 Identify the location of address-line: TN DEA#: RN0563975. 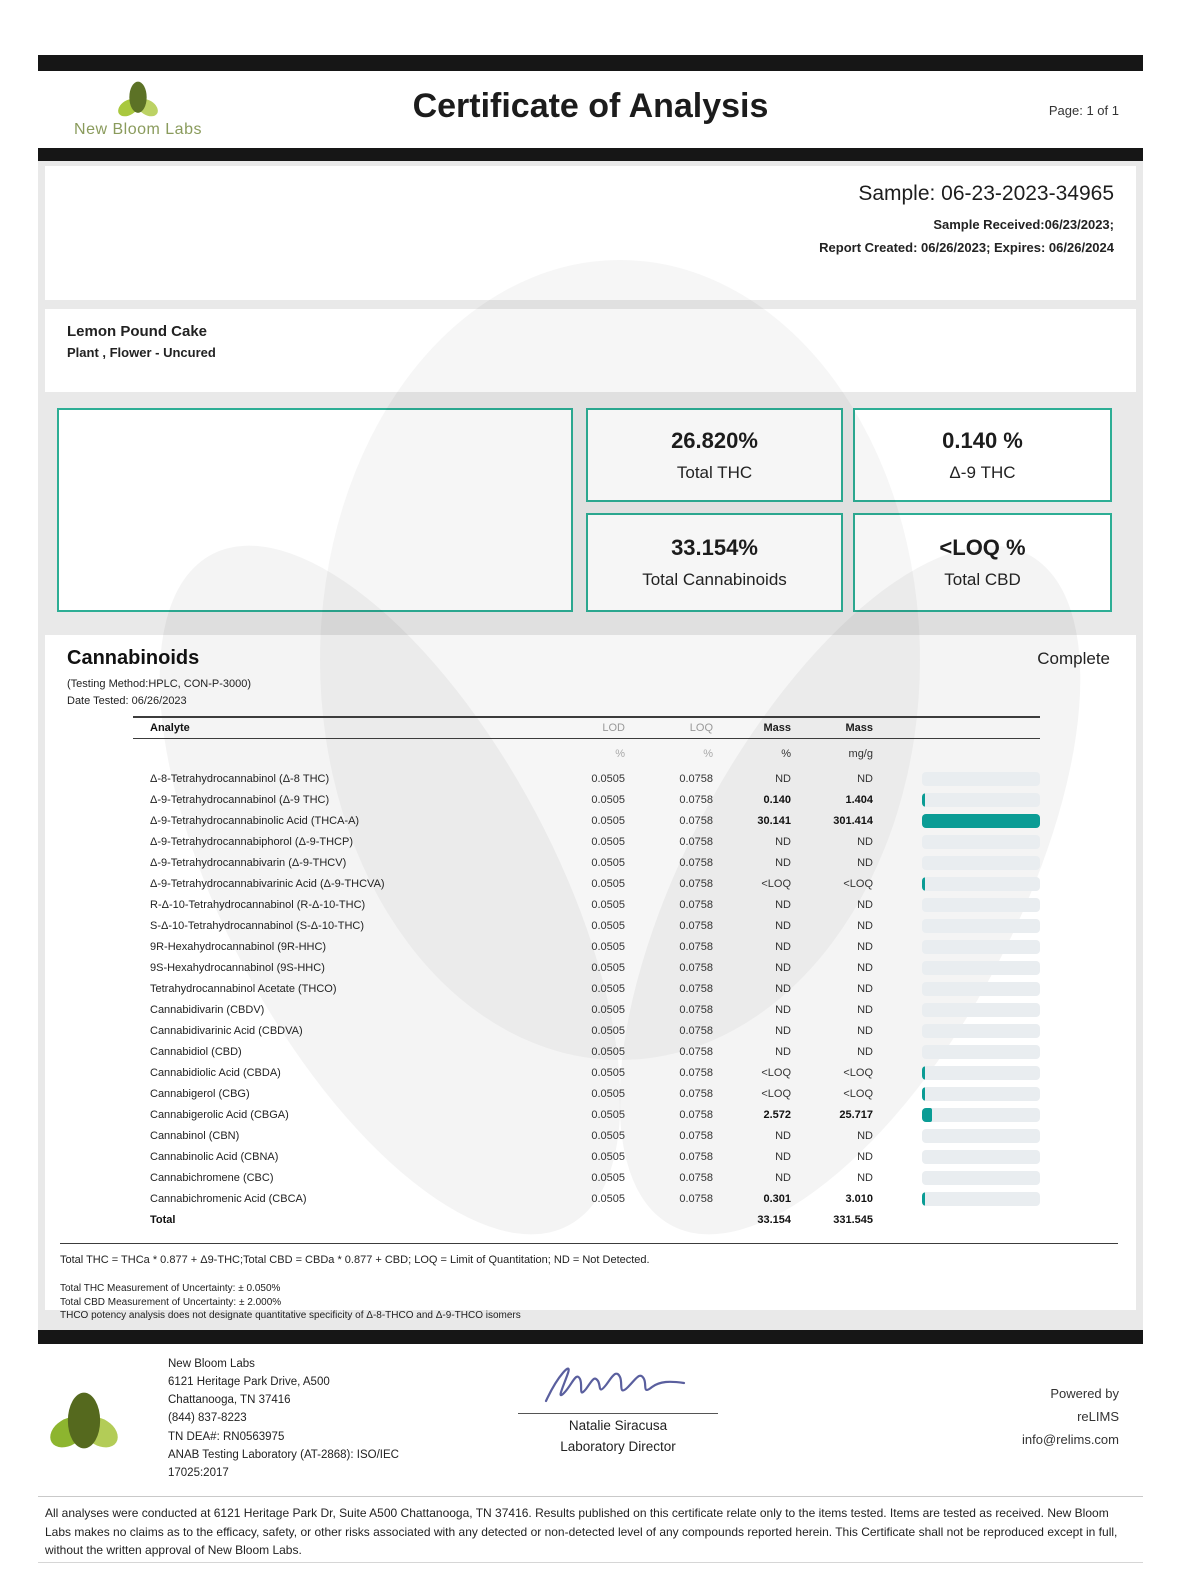
(226, 1436).